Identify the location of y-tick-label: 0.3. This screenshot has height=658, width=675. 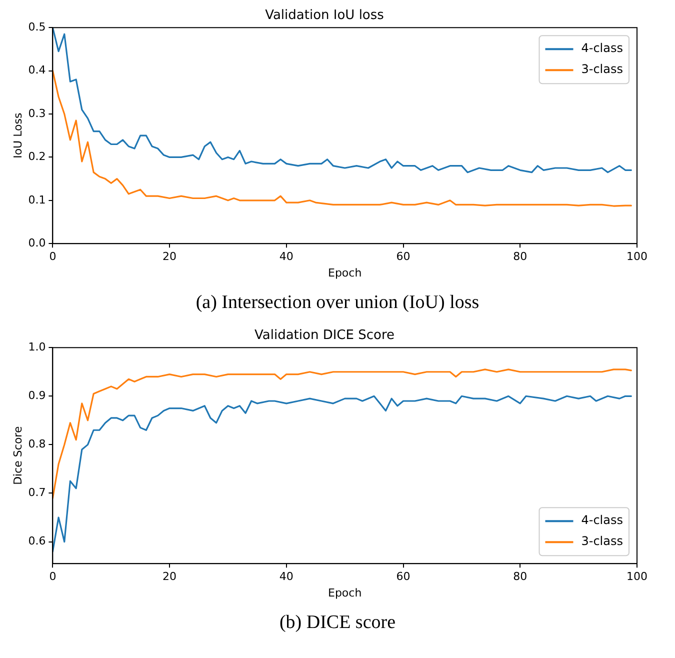
(37, 113).